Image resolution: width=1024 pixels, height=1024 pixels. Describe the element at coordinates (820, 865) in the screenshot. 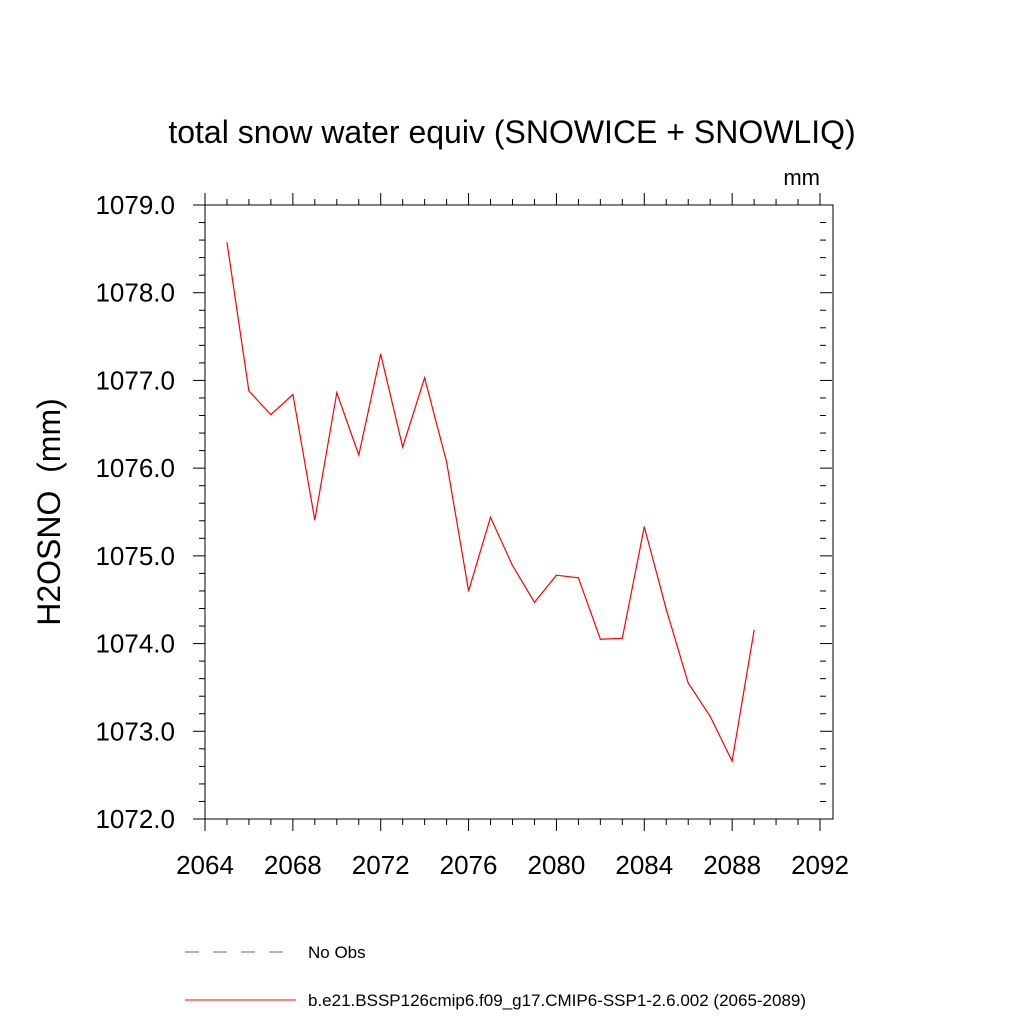

I see `x-tick-label: 2092` at that location.